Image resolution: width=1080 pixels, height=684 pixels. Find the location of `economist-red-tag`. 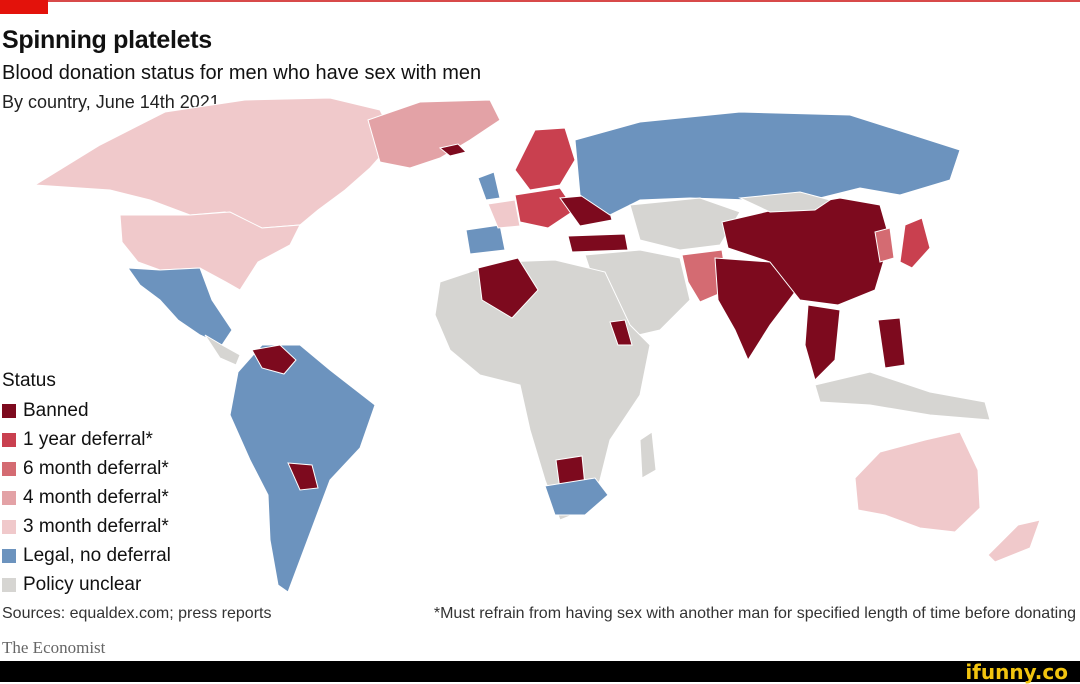

economist-red-tag is located at coordinates (24, 7).